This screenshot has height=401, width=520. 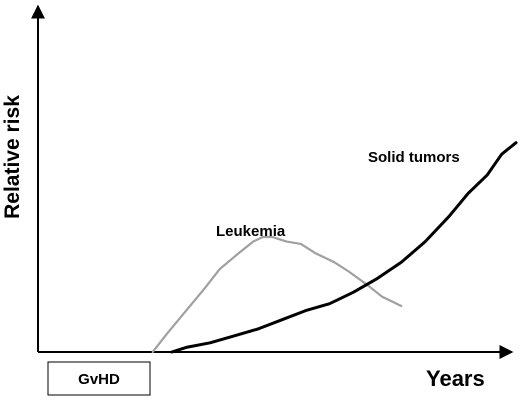 What do you see at coordinates (414, 157) in the screenshot?
I see `series-label-solid-tumors: Solid tumors` at bounding box center [414, 157].